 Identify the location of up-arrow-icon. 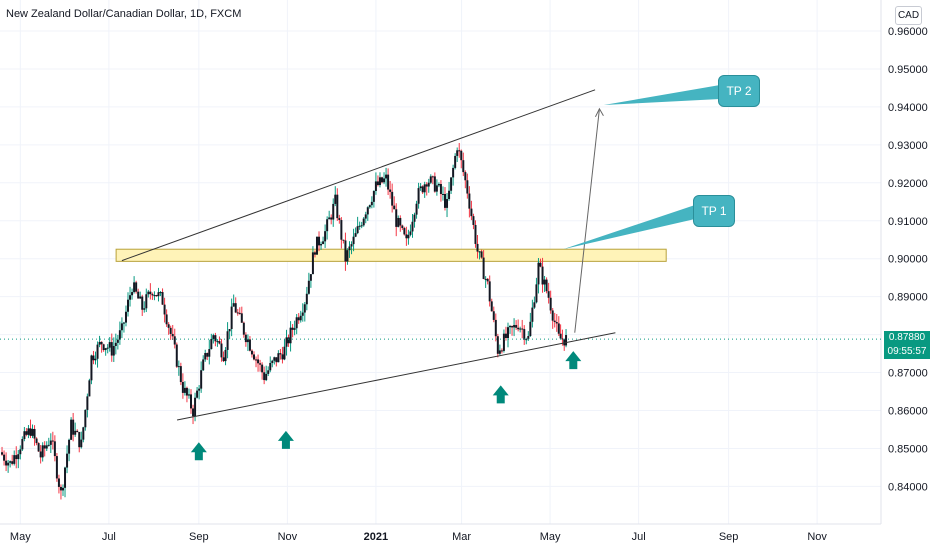
(198, 451).